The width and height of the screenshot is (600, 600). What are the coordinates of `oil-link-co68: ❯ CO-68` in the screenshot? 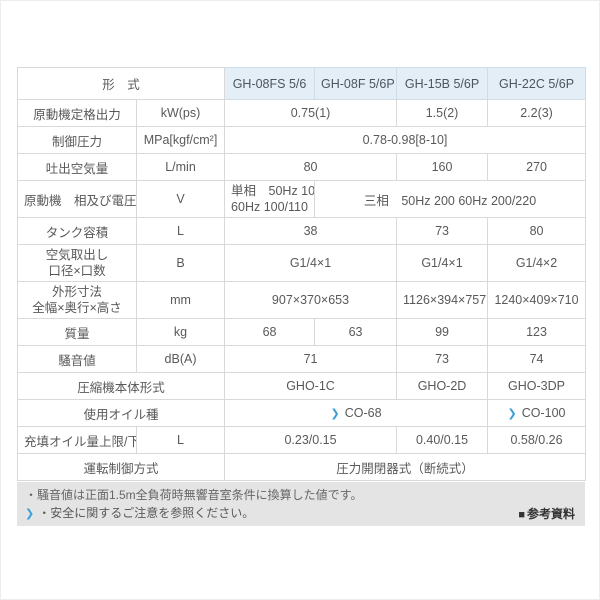 It's located at (356, 413).